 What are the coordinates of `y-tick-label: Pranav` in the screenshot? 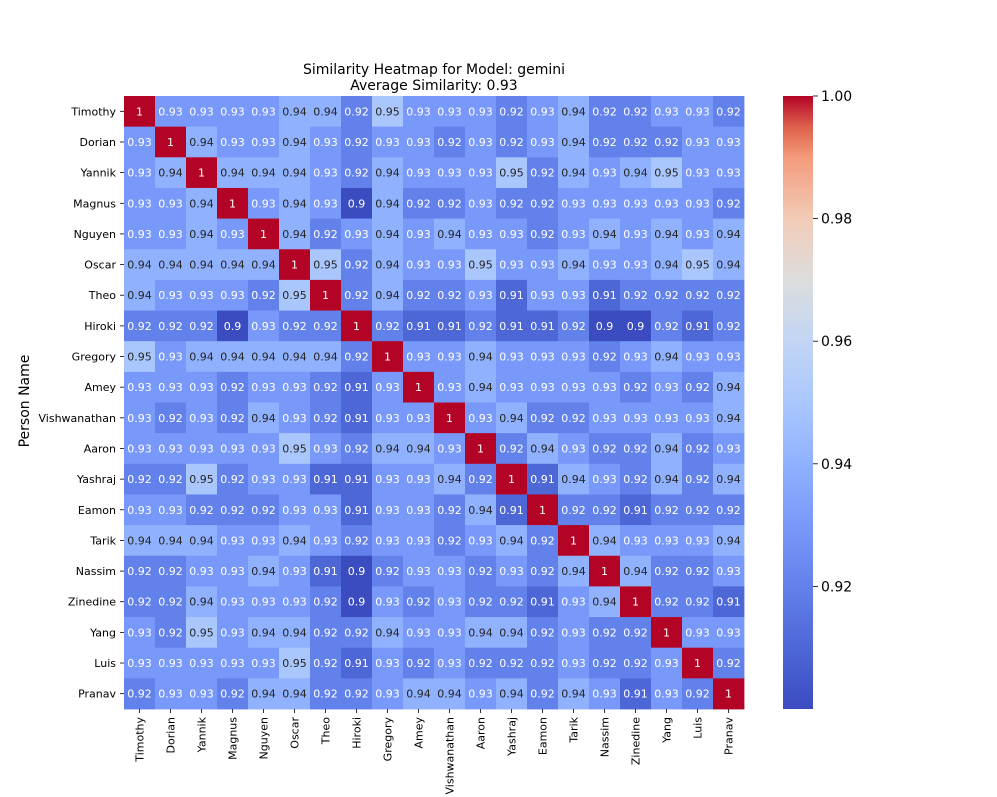 It's located at (97, 694).